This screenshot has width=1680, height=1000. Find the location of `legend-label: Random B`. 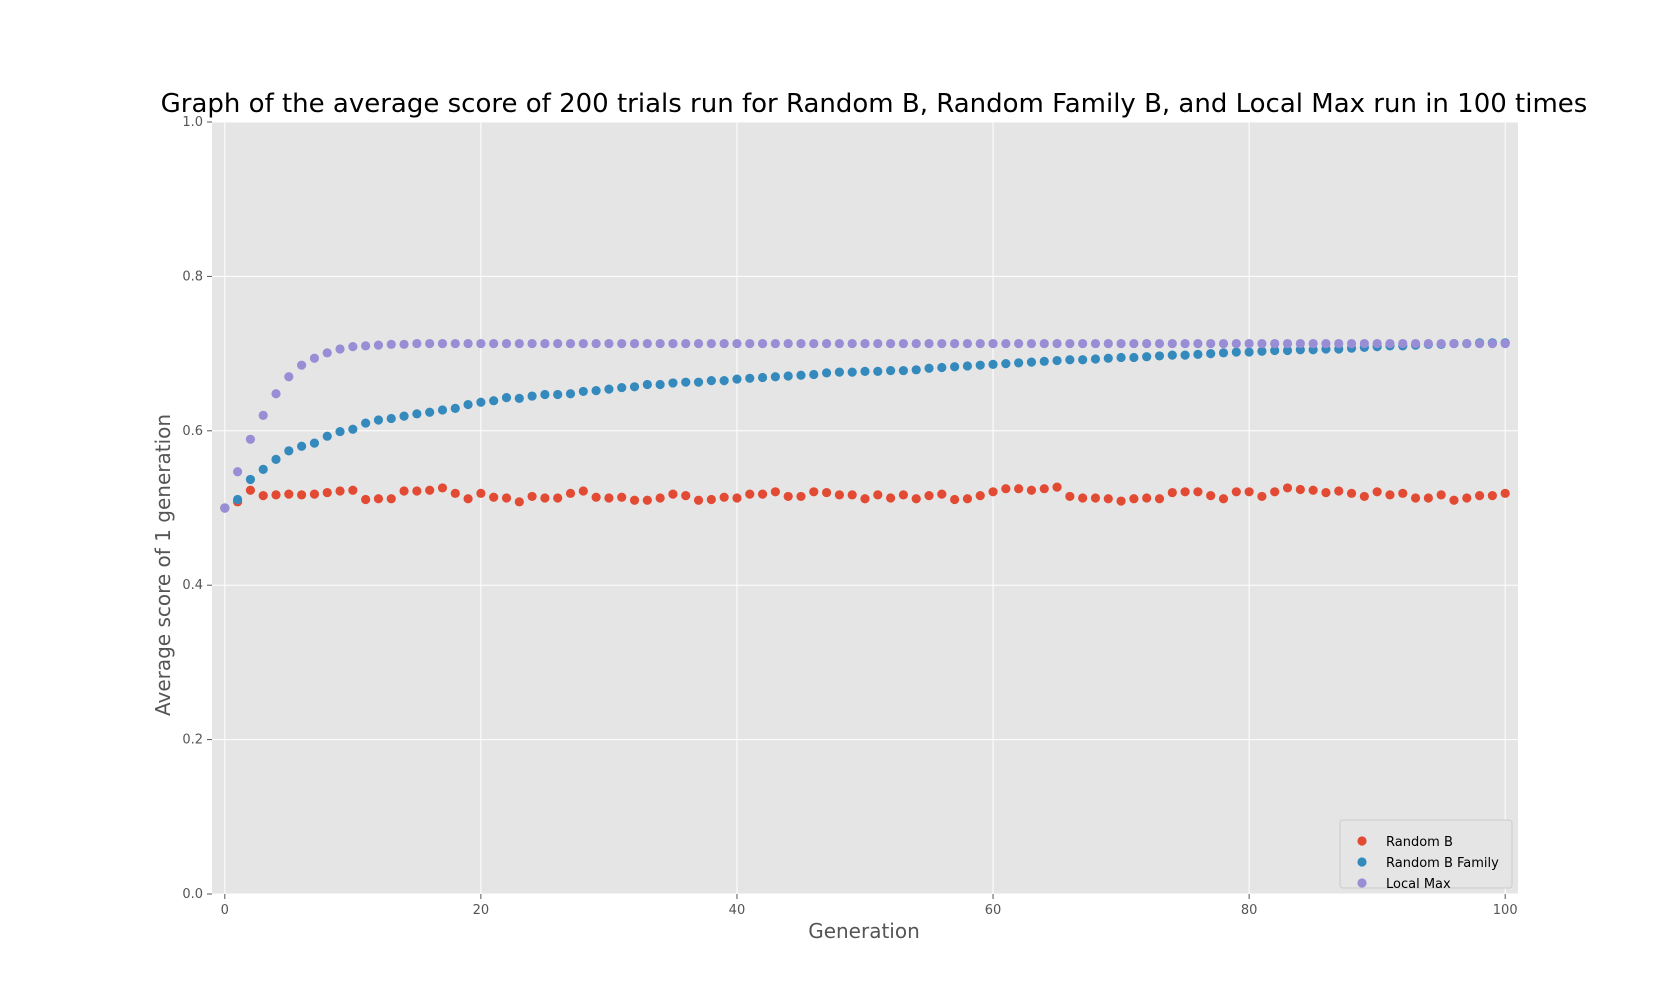

legend-label: Random B is located at coordinates (1419, 842).